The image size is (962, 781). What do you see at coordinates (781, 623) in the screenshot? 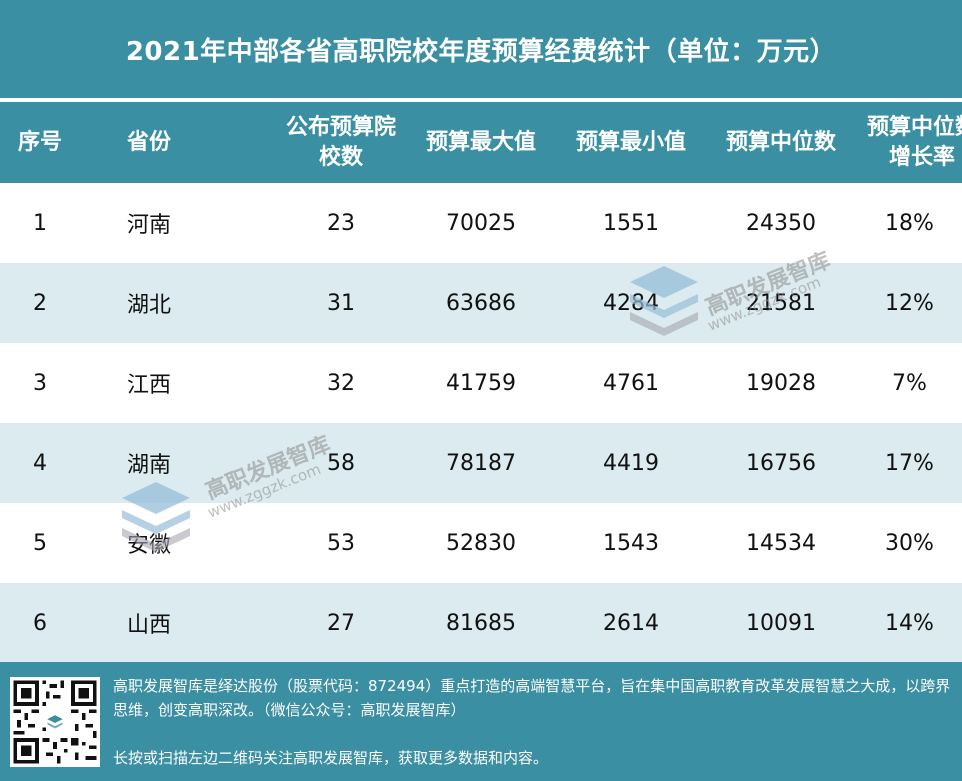
I see `cell-median: 10091` at bounding box center [781, 623].